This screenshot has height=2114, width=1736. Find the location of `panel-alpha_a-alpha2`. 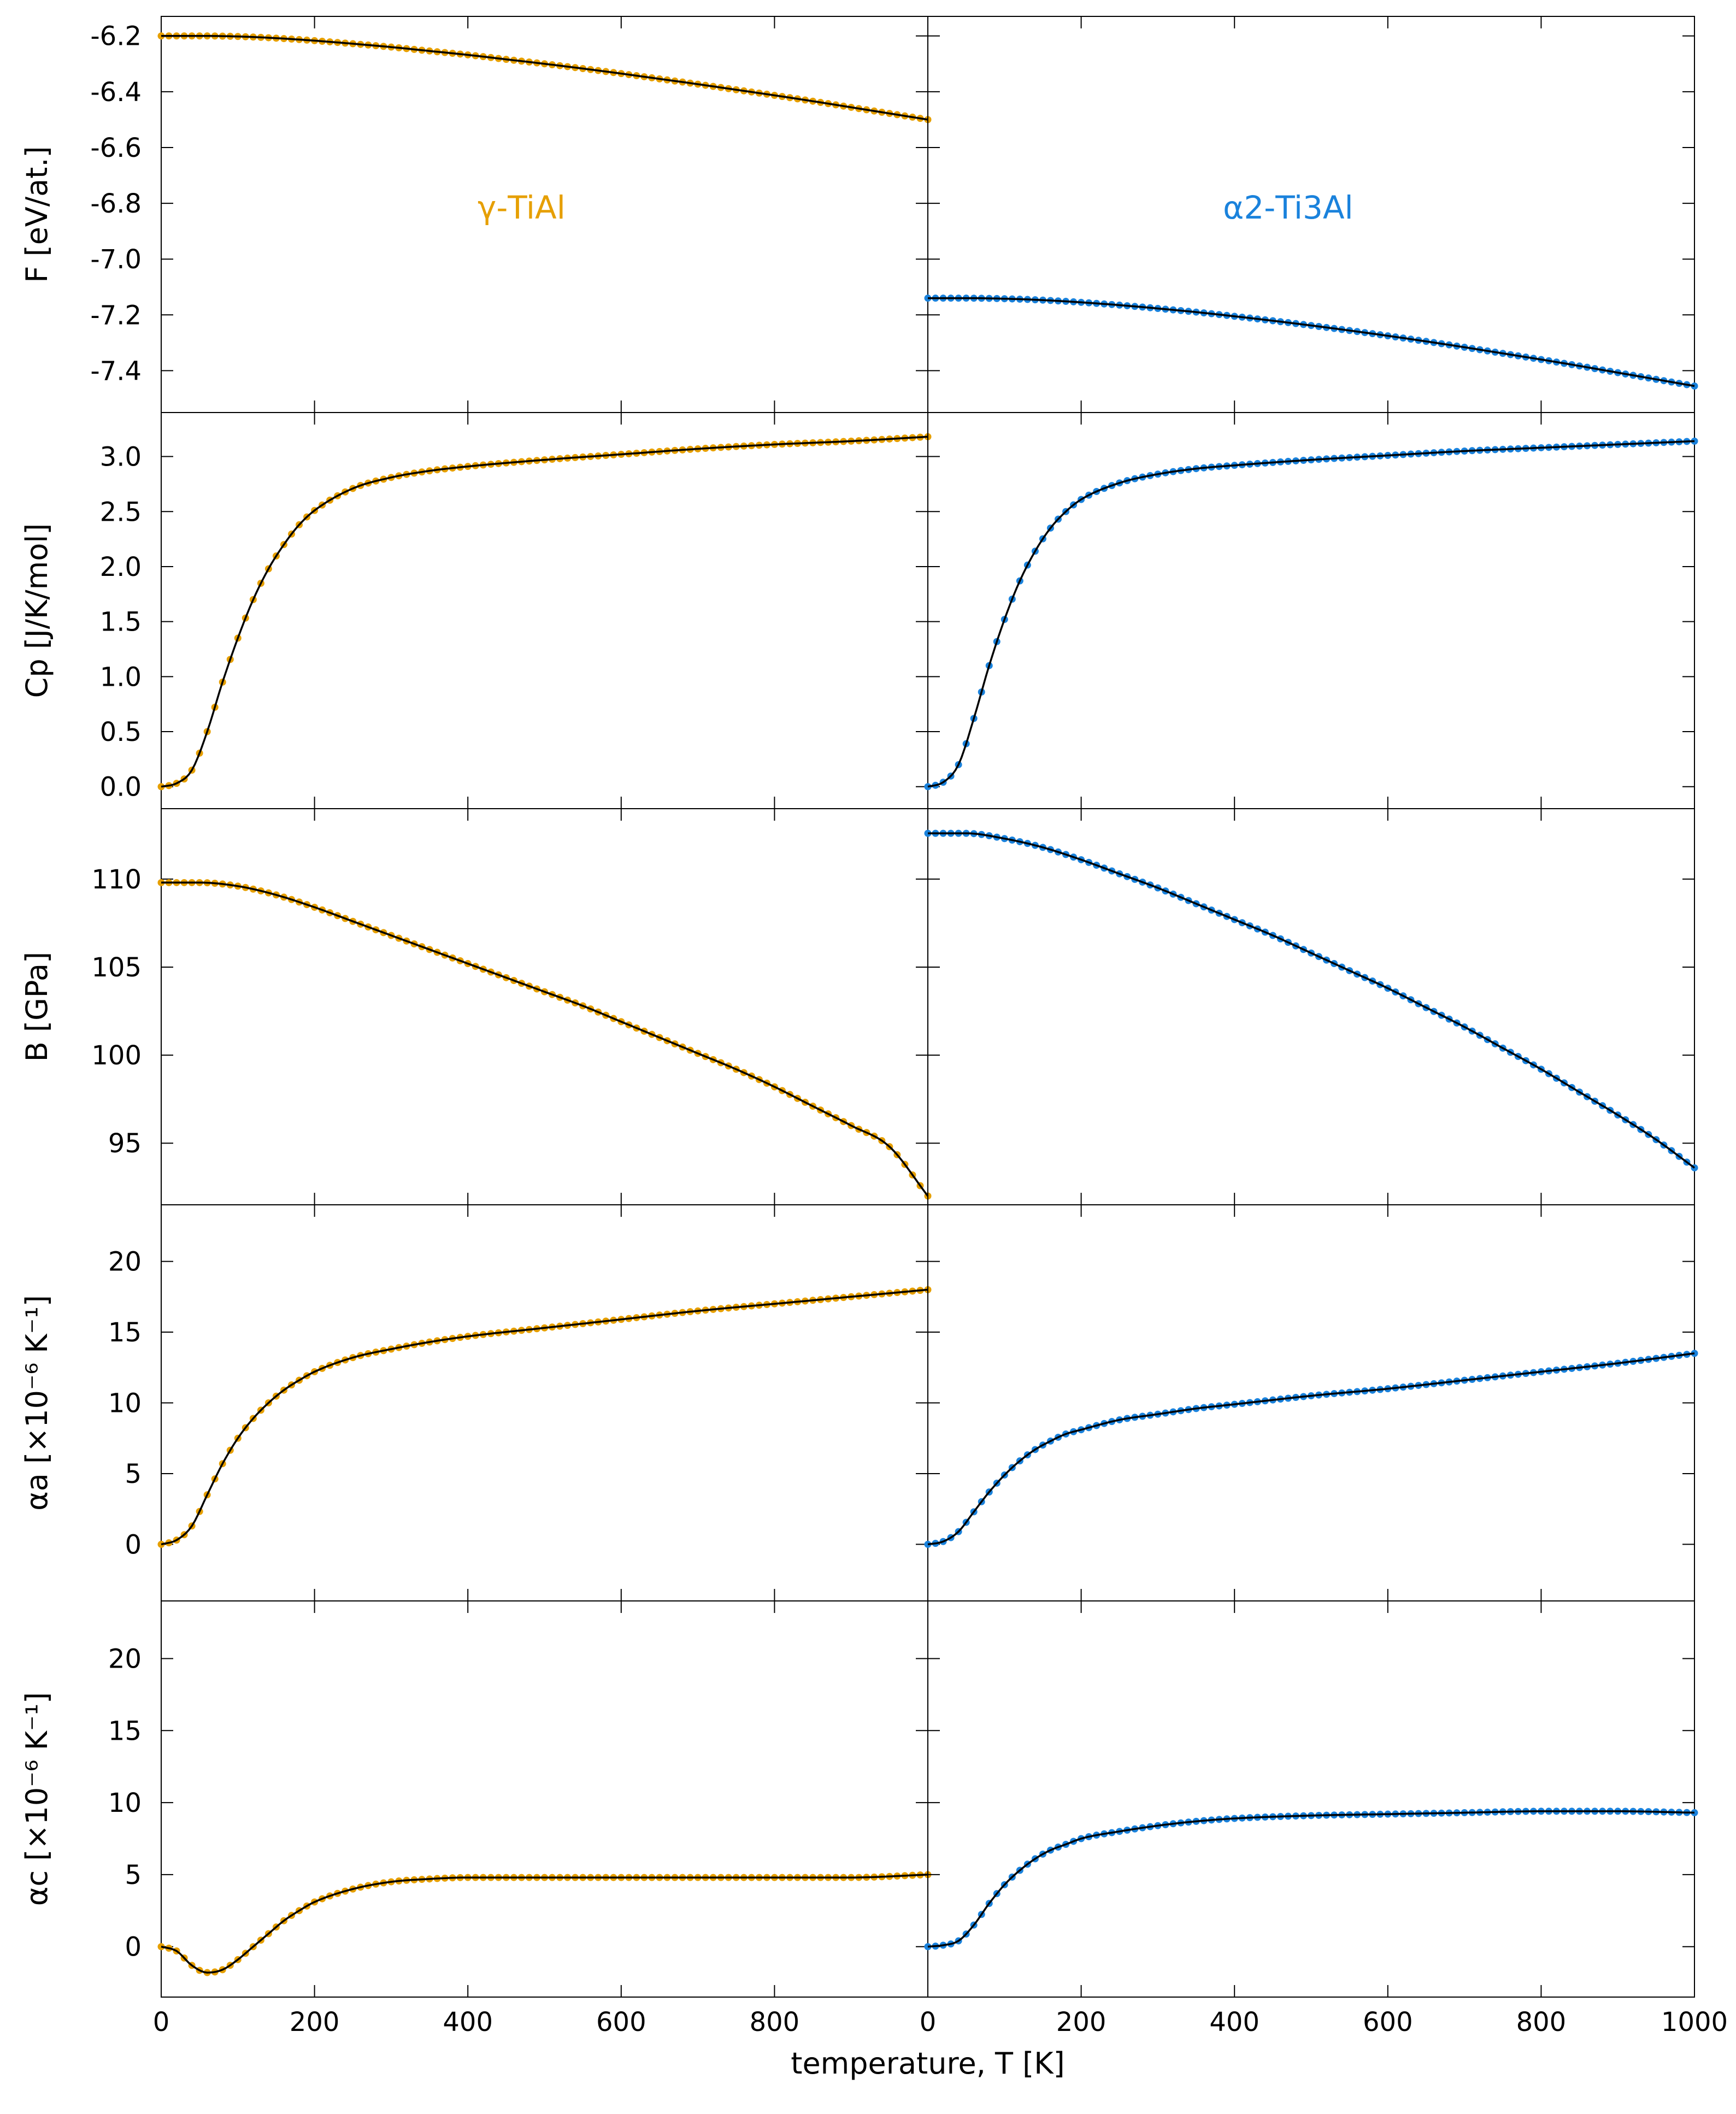

panel-alpha_a-alpha2 is located at coordinates (1311, 1402).